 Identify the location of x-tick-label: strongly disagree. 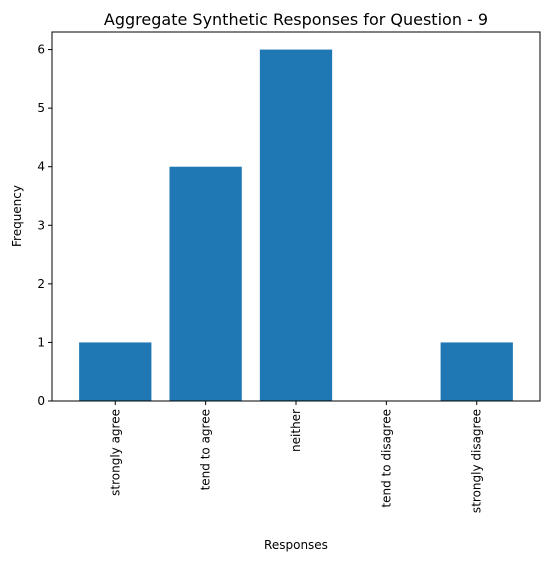
(477, 461).